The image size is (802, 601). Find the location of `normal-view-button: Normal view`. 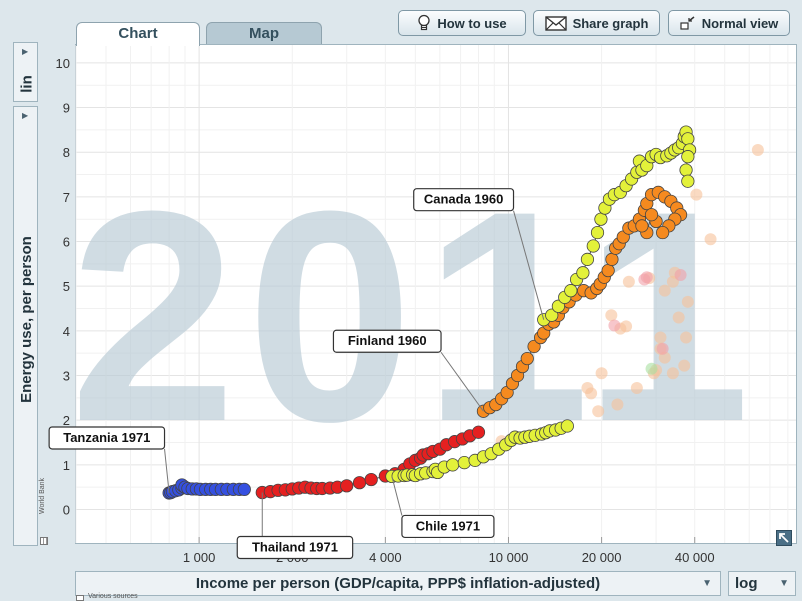

normal-view-button: Normal view is located at coordinates (729, 23).